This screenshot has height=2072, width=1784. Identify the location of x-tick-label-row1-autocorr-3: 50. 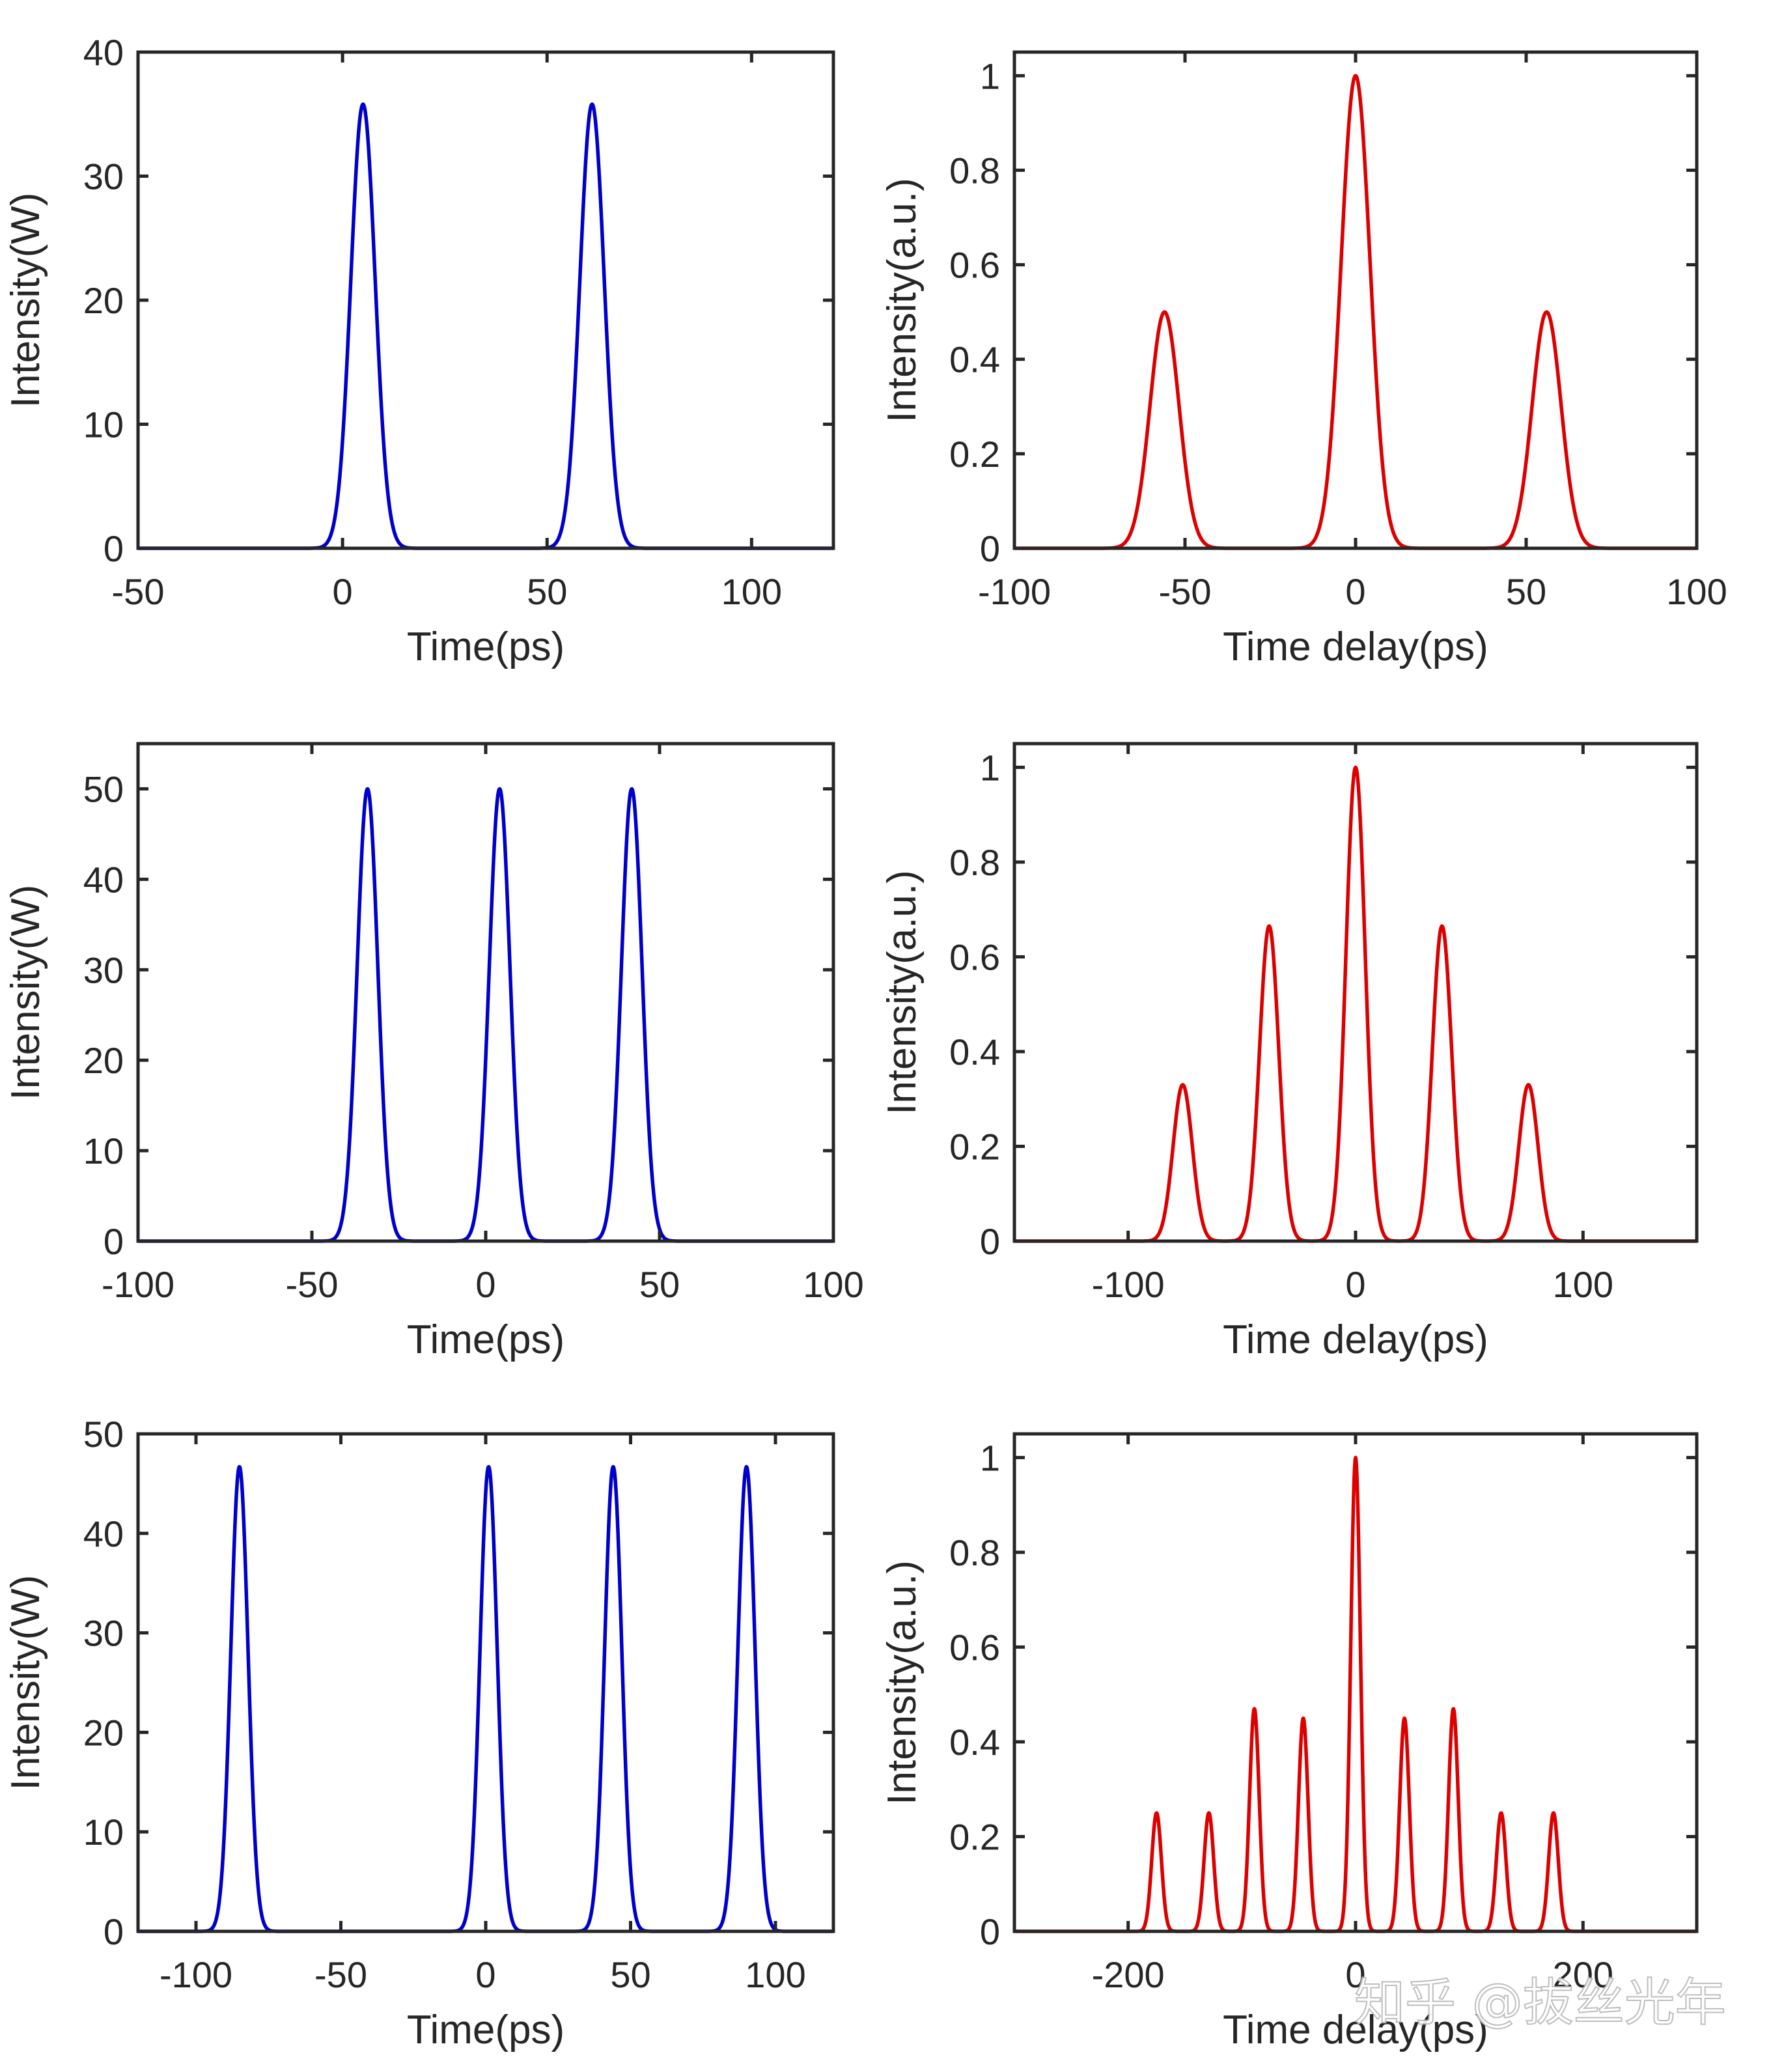
(1526, 591).